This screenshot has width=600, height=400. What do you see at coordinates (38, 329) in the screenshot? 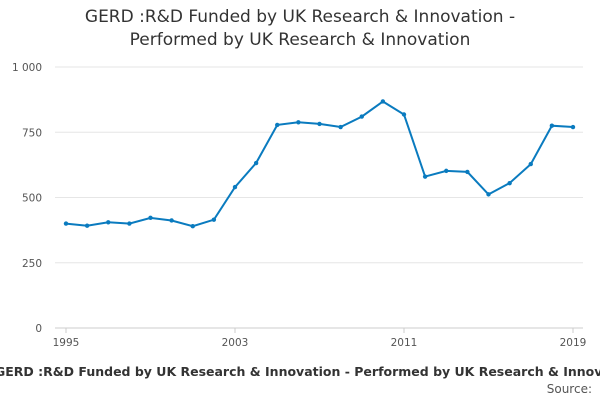
I see `y-tick-label: 0` at bounding box center [38, 329].